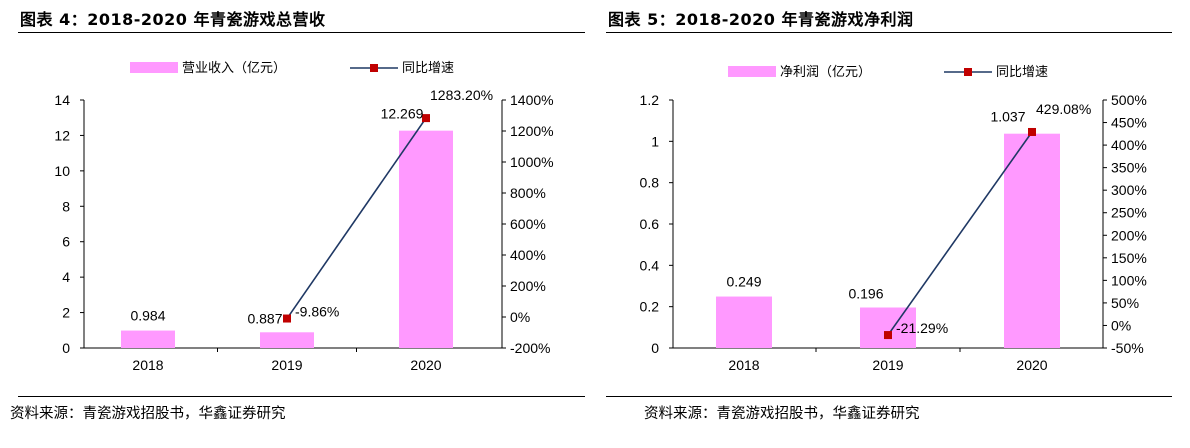  I want to click on growth-data-label: 429.08%, so click(1063, 109).